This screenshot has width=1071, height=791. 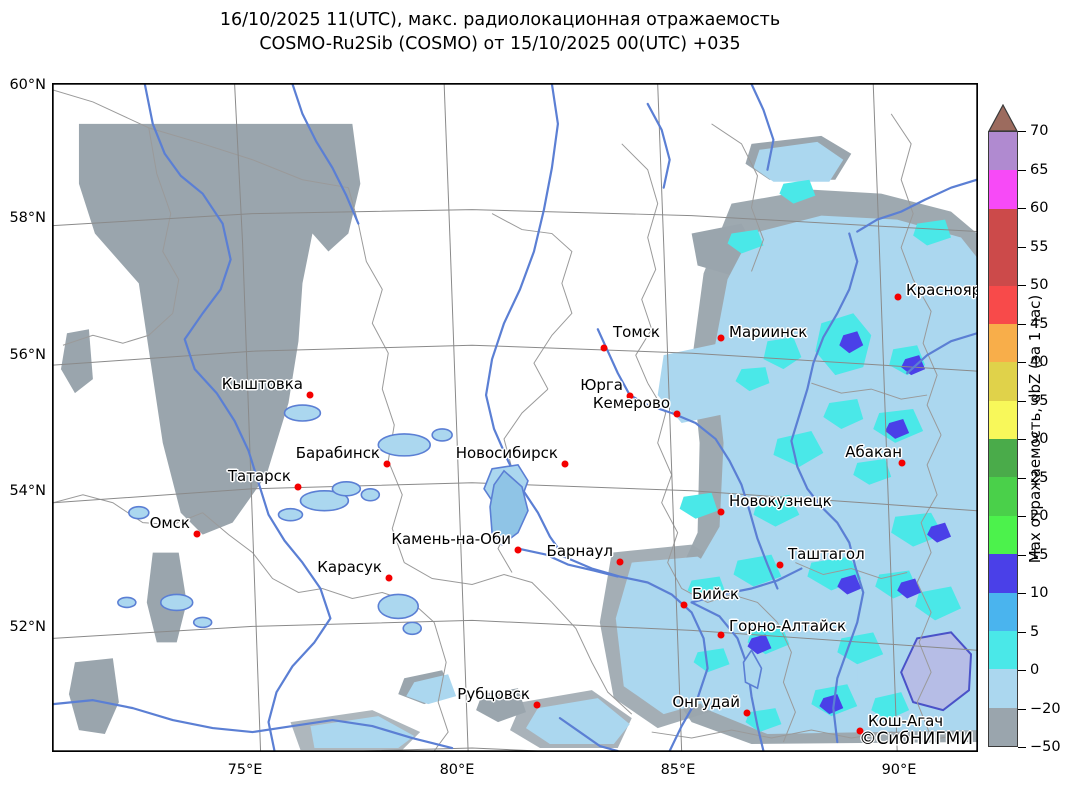 What do you see at coordinates (1039, 554) in the screenshot?
I see `colorbar-tick-label: 15` at bounding box center [1039, 554].